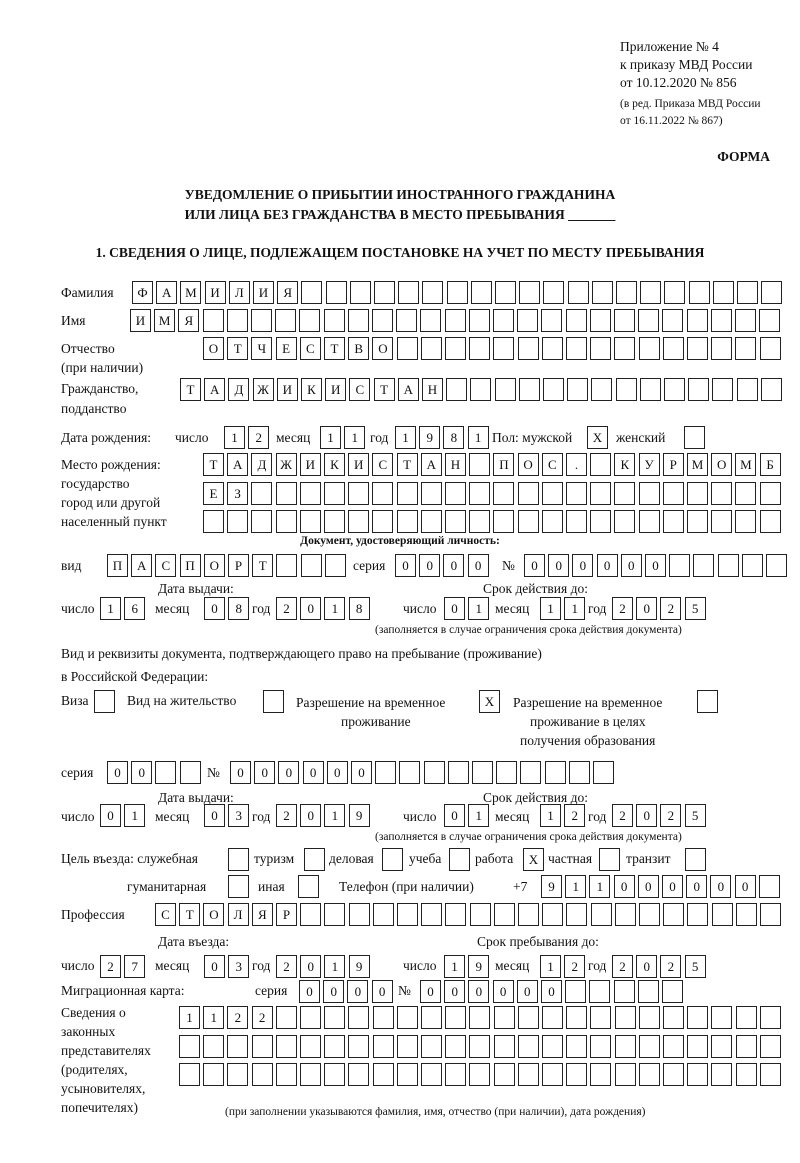  I want to click on citizenship-cell: Ж, so click(263, 389).